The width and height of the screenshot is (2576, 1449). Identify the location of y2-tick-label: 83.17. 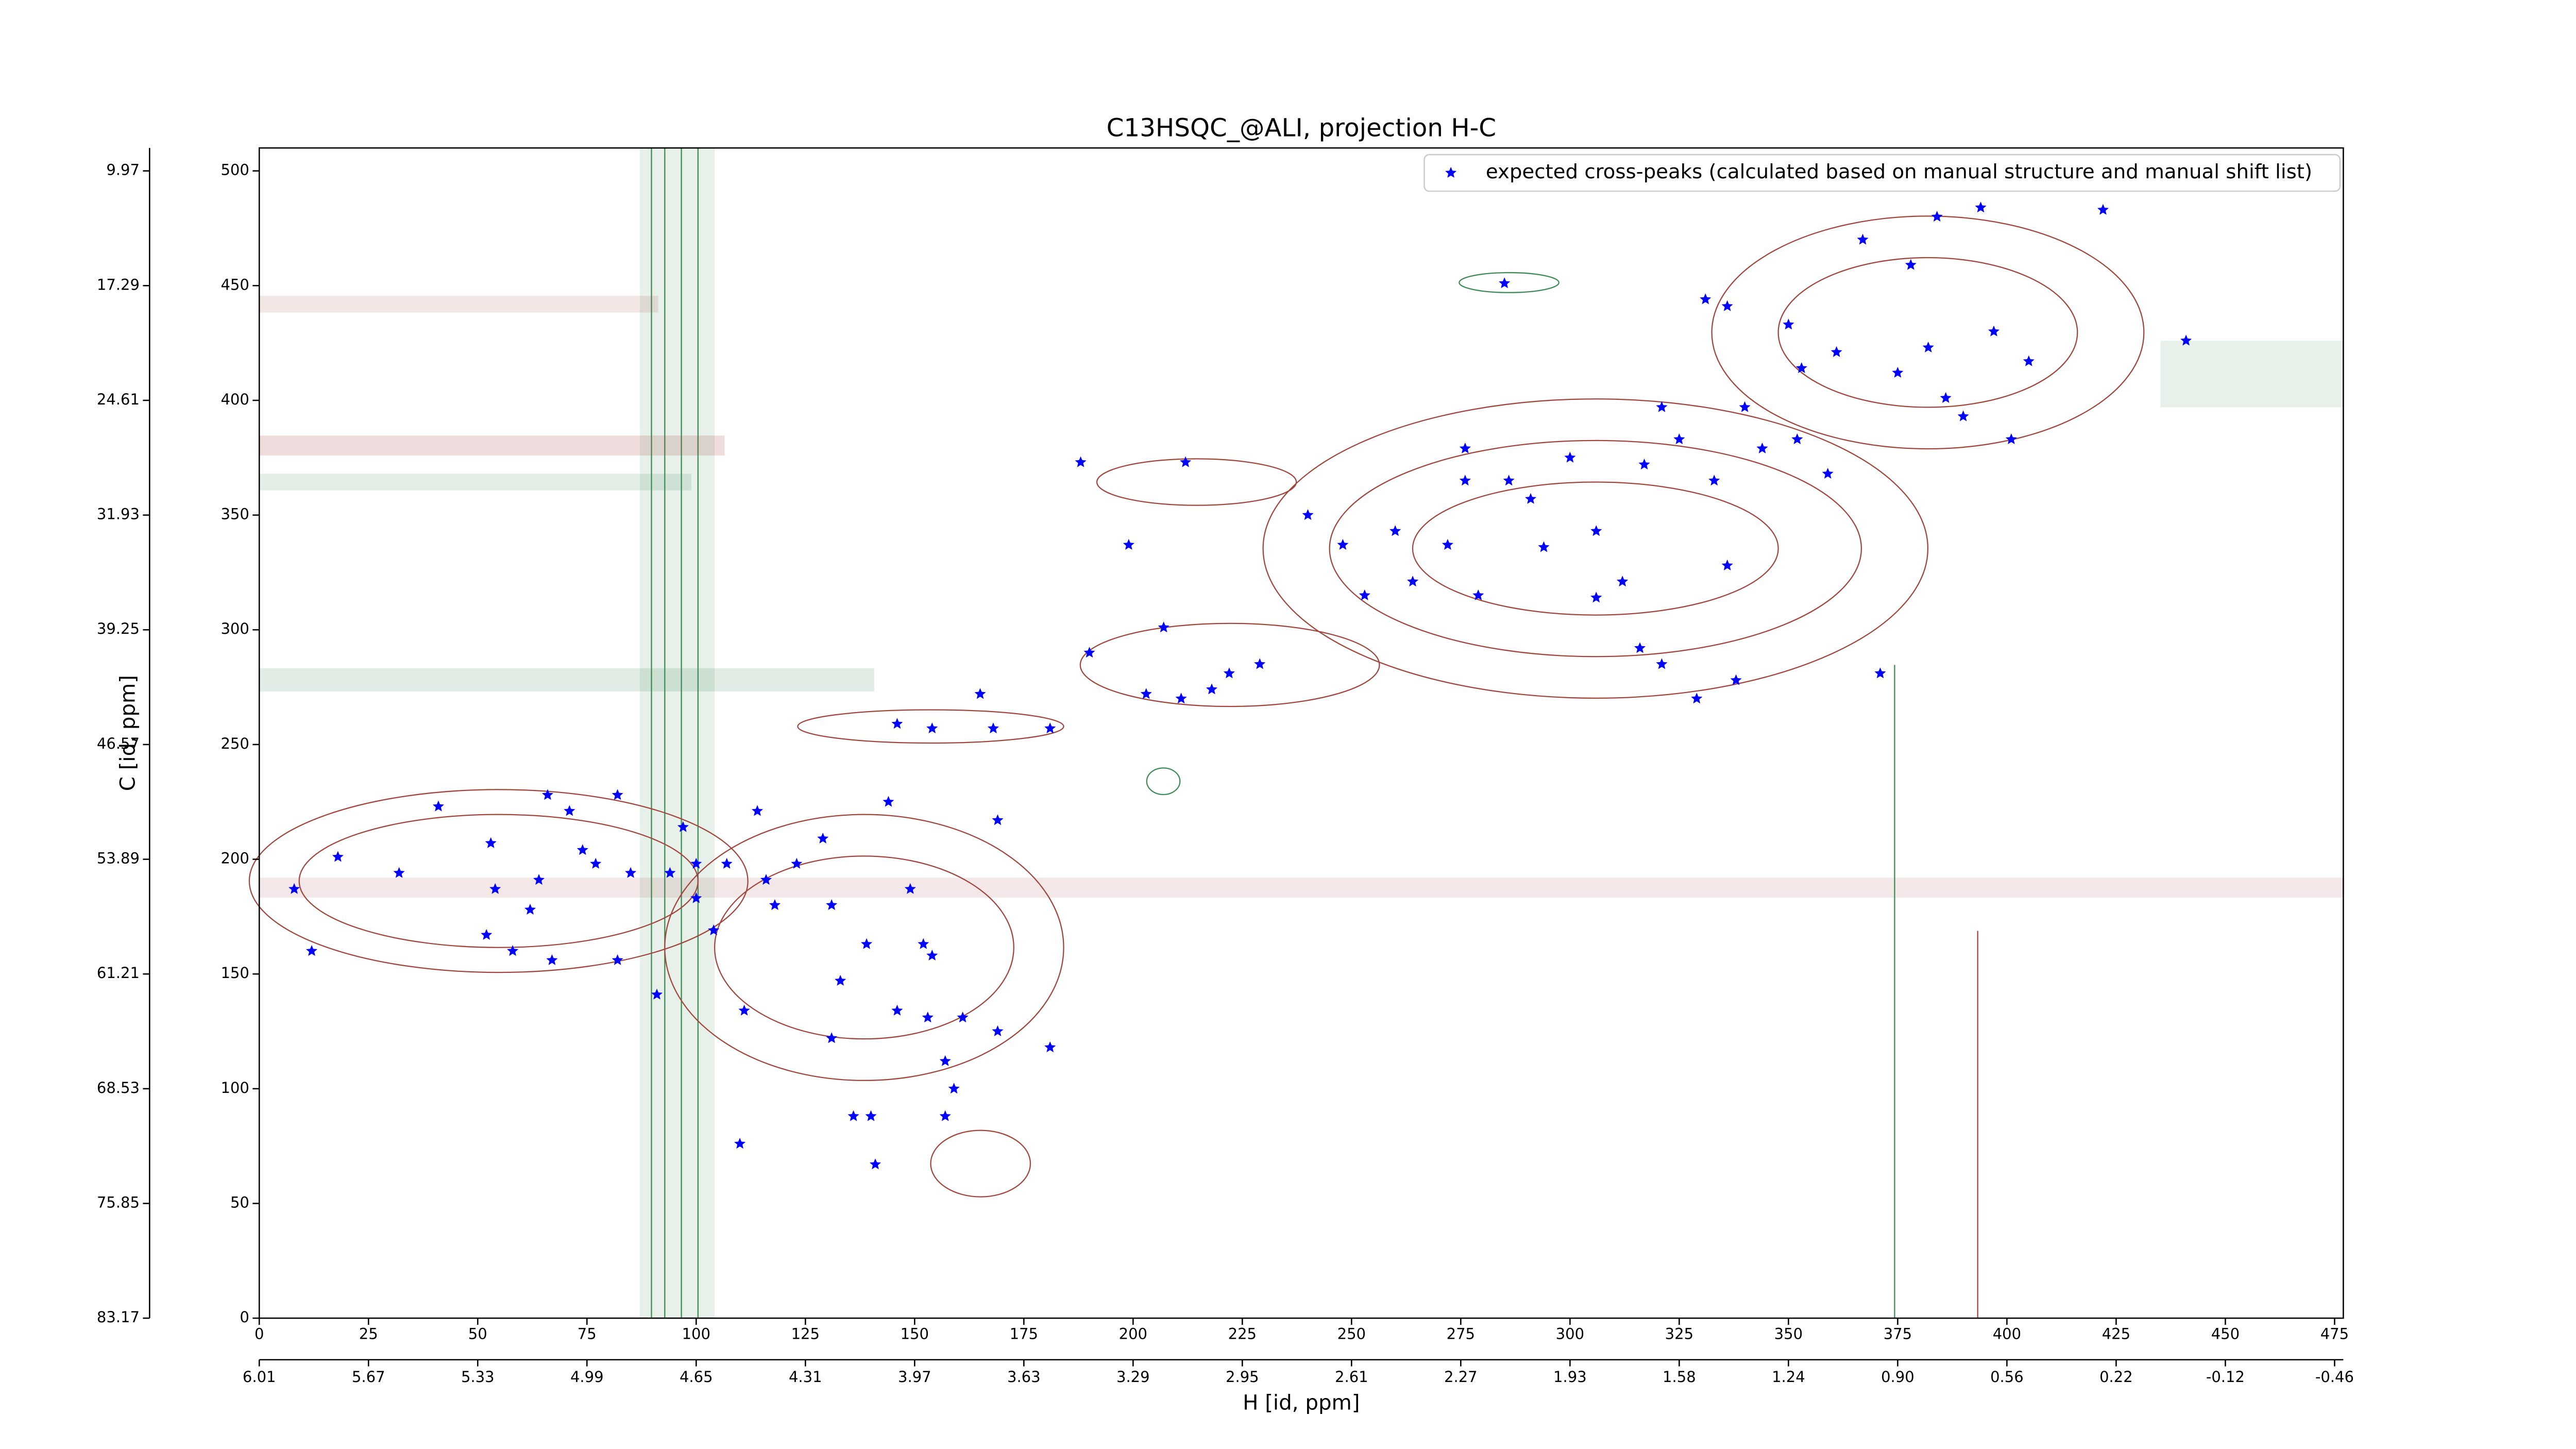
(118, 1317).